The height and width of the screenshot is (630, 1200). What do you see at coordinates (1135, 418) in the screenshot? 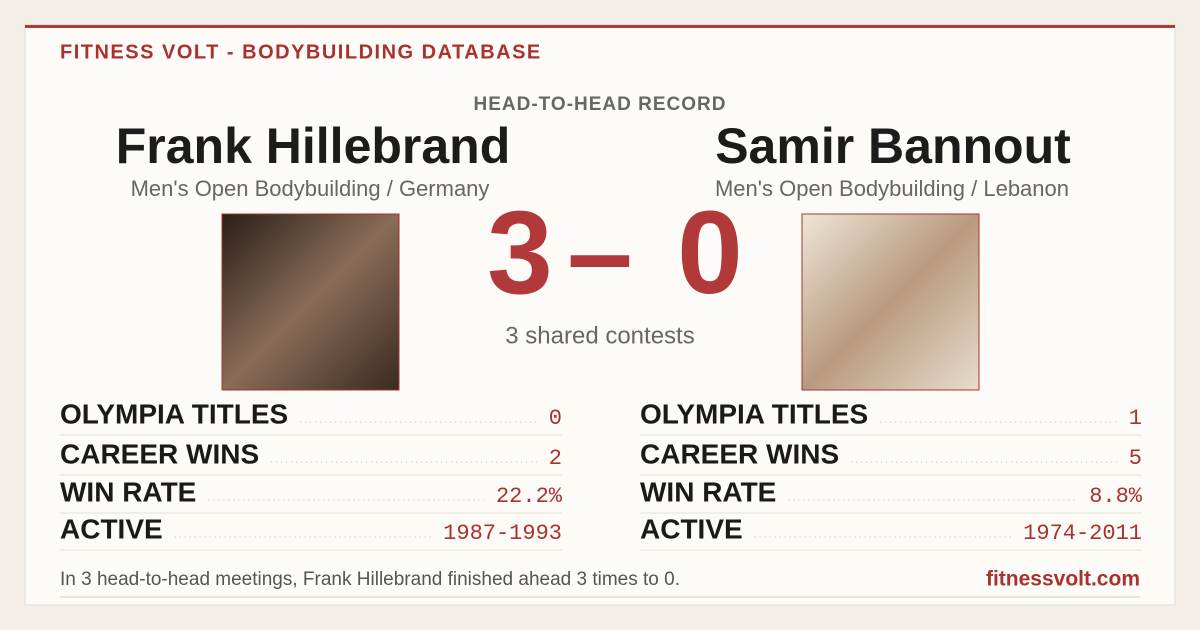
I see `stat-value: 1` at bounding box center [1135, 418].